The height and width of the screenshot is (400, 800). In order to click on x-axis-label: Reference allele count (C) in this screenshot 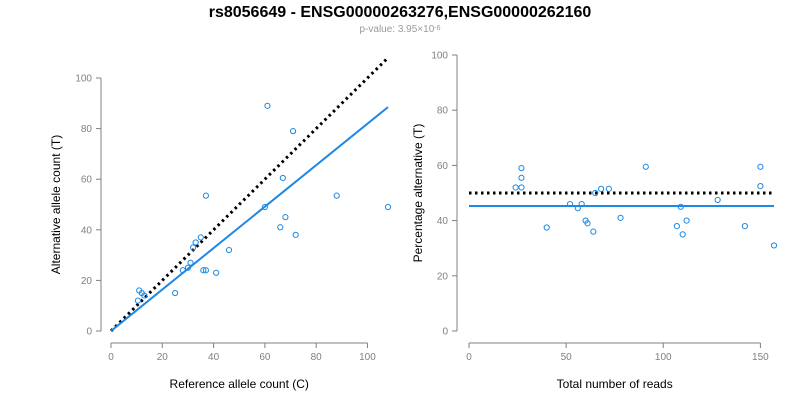, I will do `click(239, 384)`.